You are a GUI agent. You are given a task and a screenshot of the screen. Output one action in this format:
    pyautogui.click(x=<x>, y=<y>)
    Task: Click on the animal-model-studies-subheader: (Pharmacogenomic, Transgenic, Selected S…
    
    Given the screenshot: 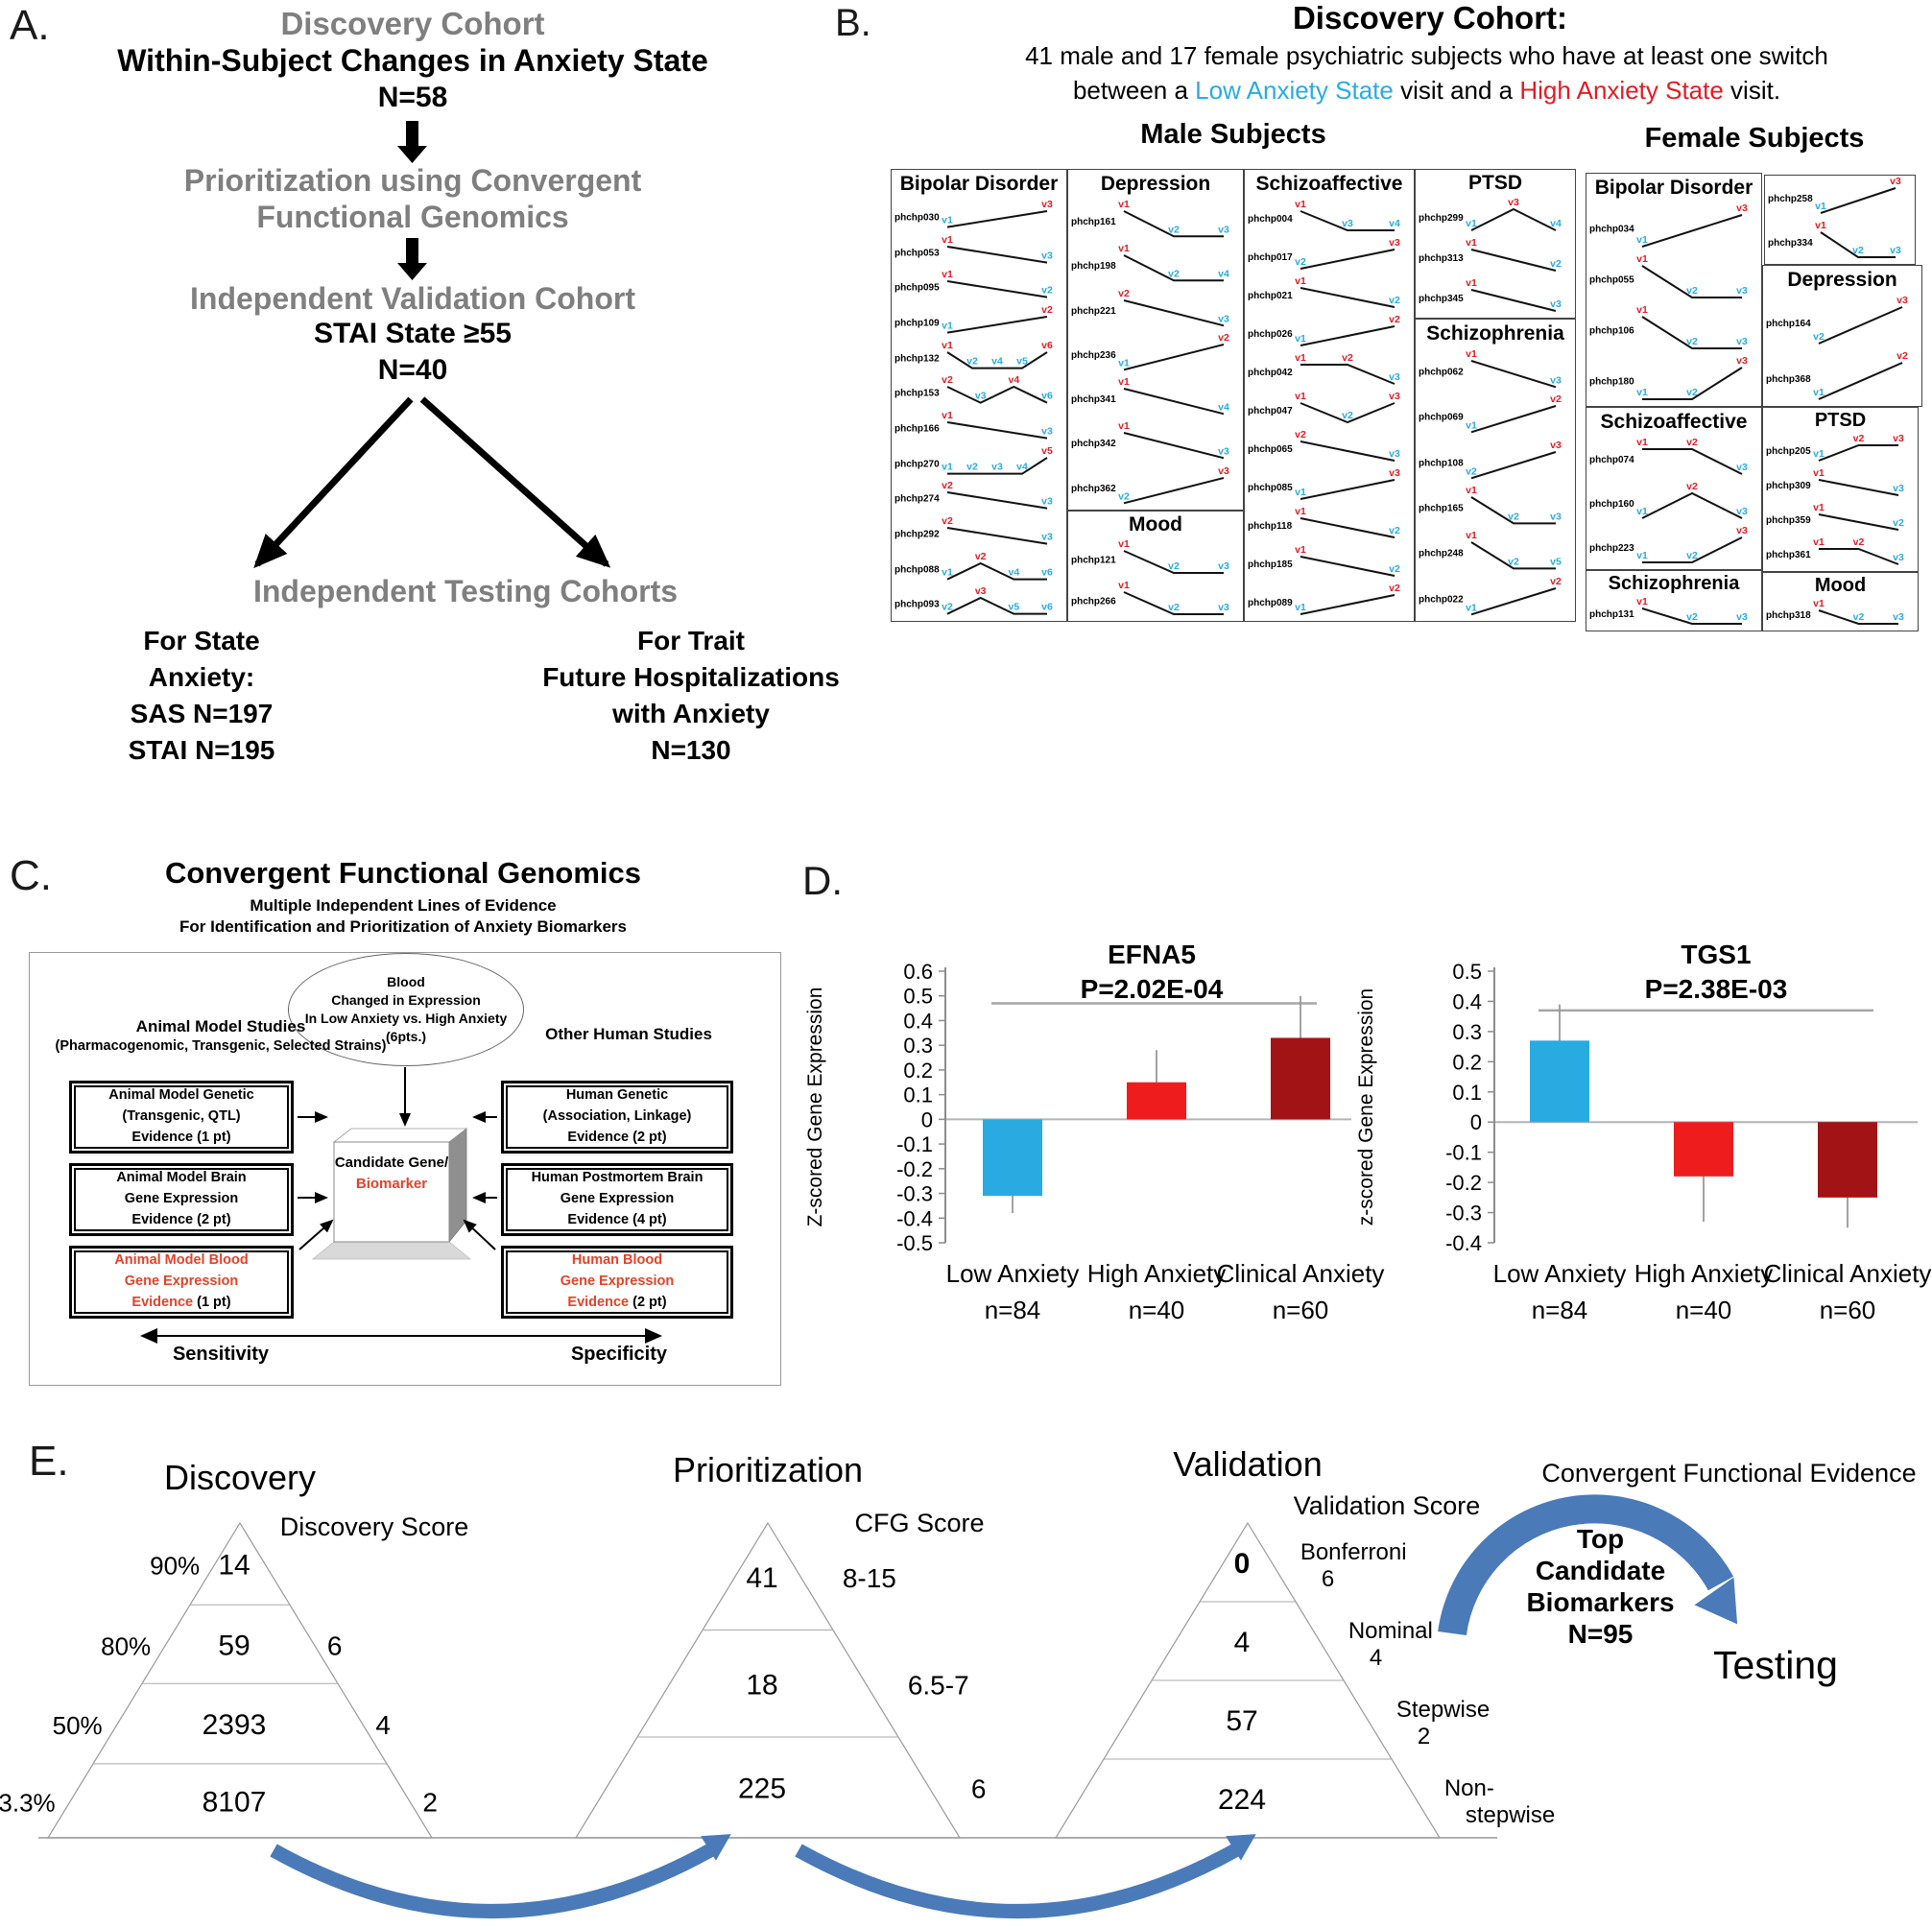 What is the action you would take?
    pyautogui.click(x=221, y=1046)
    